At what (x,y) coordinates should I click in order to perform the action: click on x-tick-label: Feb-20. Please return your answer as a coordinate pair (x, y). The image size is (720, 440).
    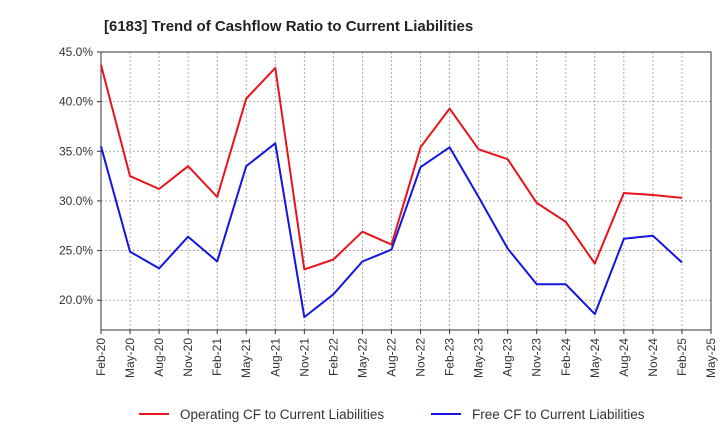
    Looking at the image, I should click on (101, 357).